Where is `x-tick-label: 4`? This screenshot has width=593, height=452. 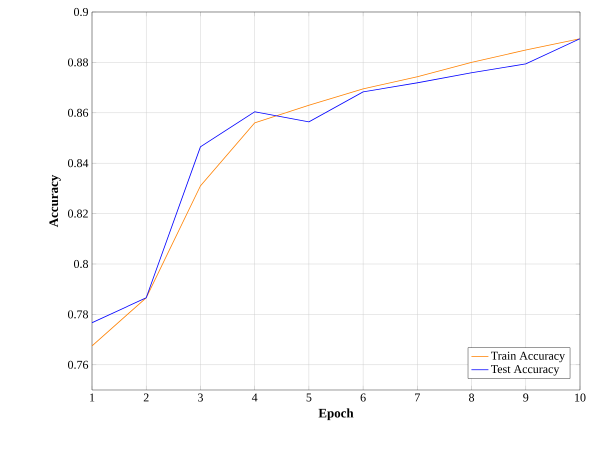 x-tick-label: 4 is located at coordinates (255, 398).